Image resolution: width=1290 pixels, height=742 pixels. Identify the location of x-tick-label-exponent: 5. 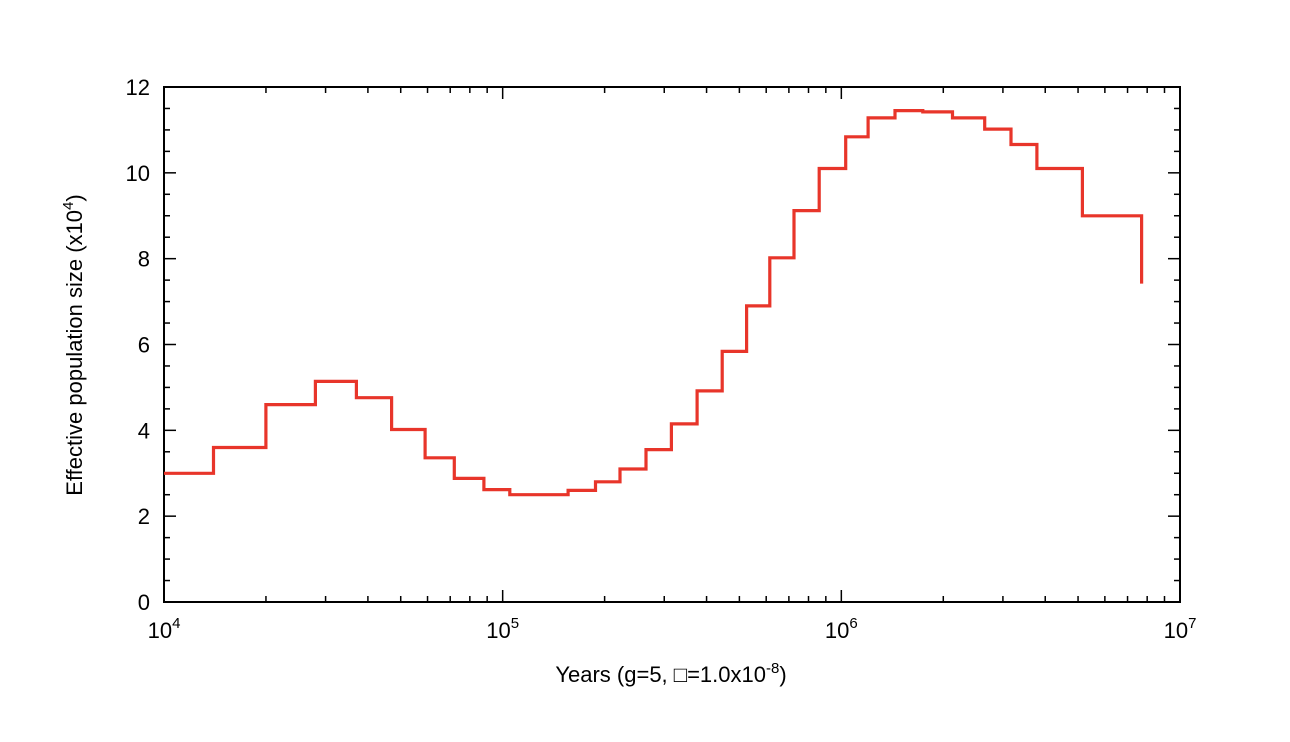
(515, 623).